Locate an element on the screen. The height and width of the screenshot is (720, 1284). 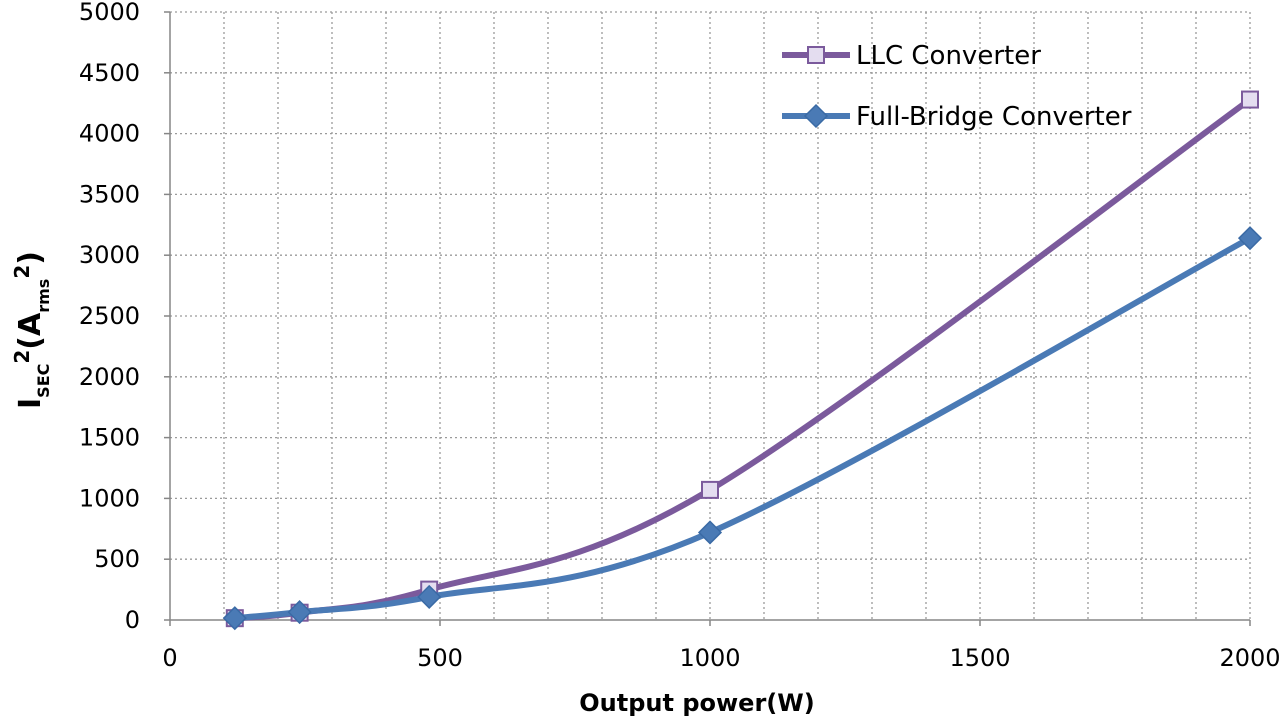
y-axis-title-sub2: rms is located at coordinates (43, 296).